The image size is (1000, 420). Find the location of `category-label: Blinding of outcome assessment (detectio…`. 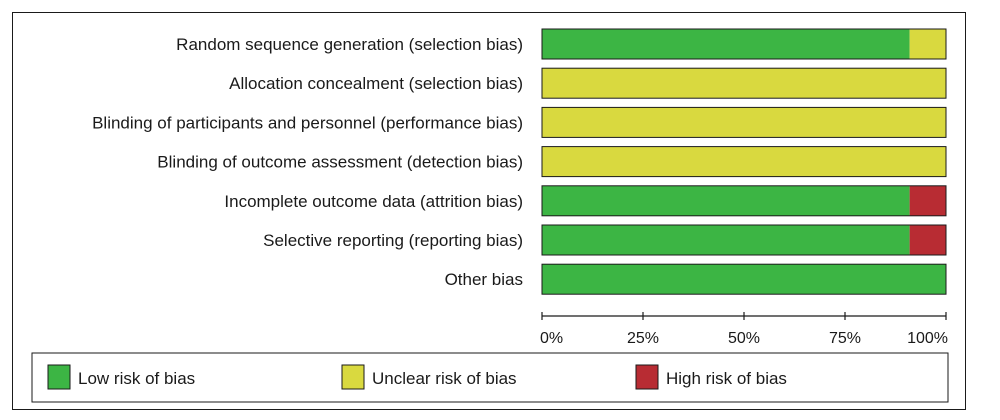

category-label: Blinding of outcome assessment (detectio… is located at coordinates (340, 162).